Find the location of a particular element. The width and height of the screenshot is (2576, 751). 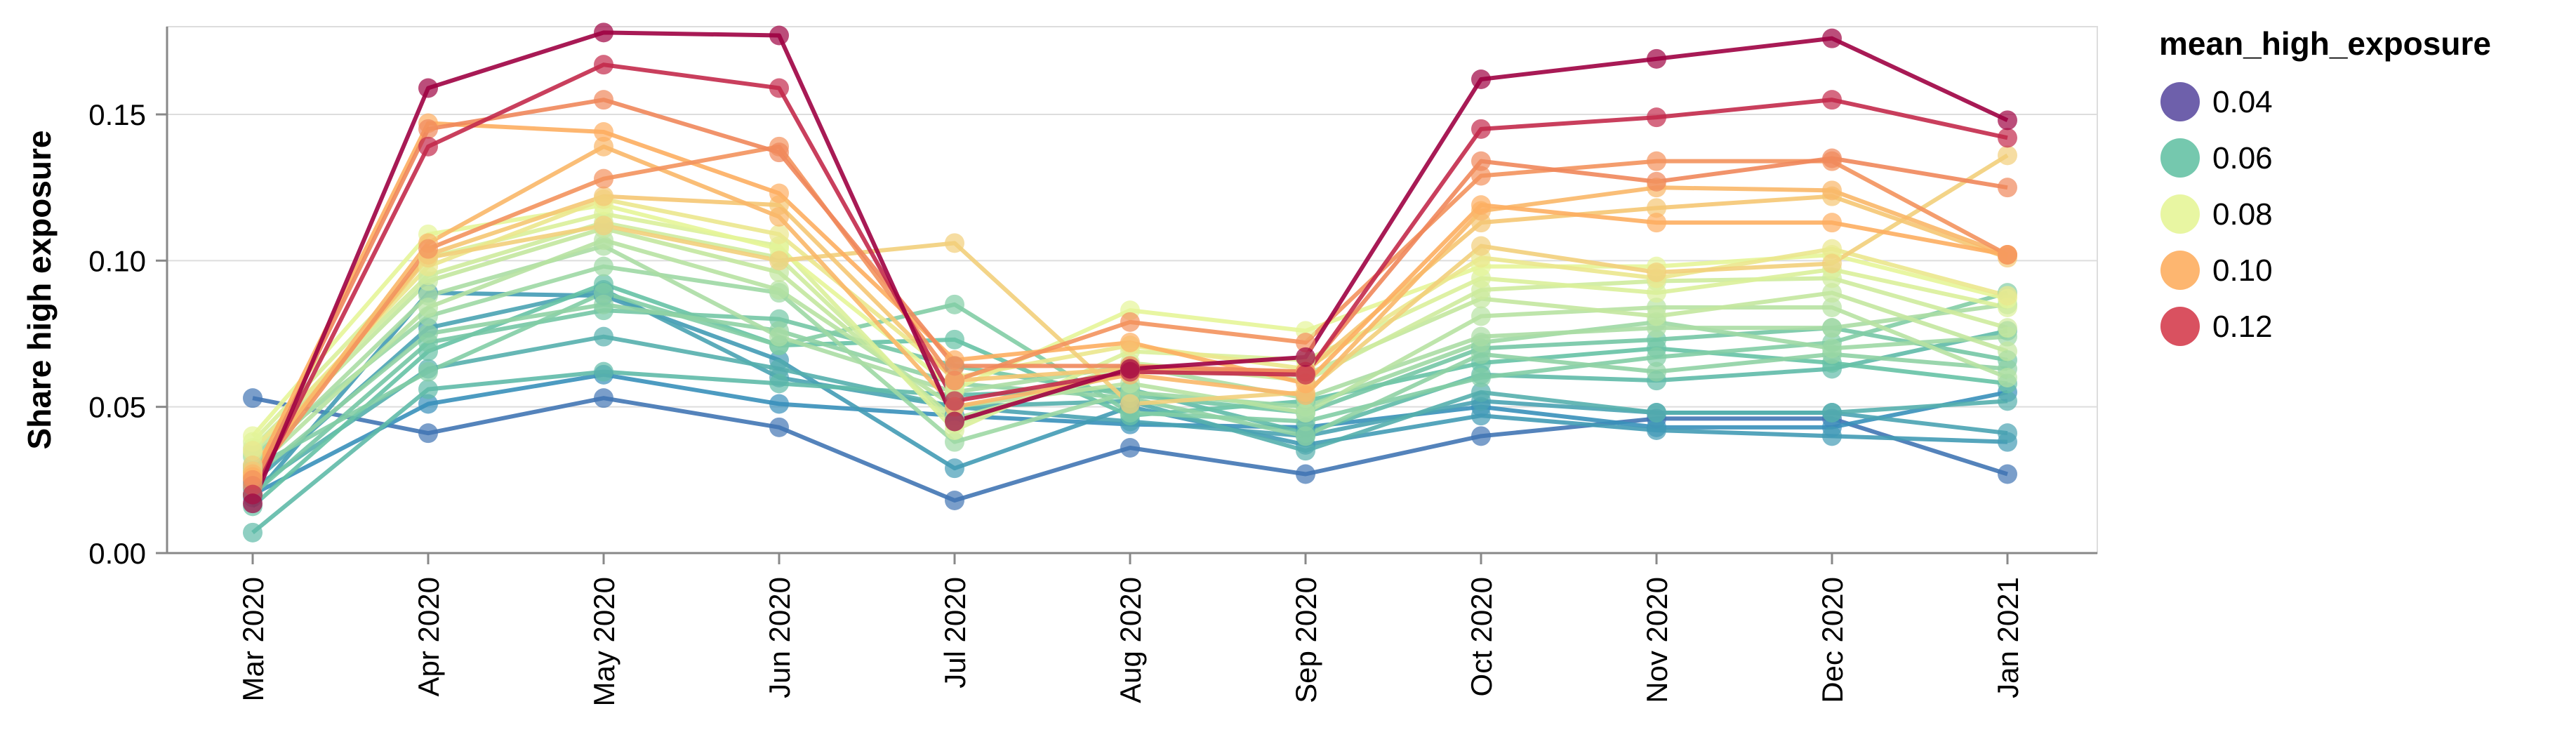

y-tick-label: 0.10 is located at coordinates (117, 260).